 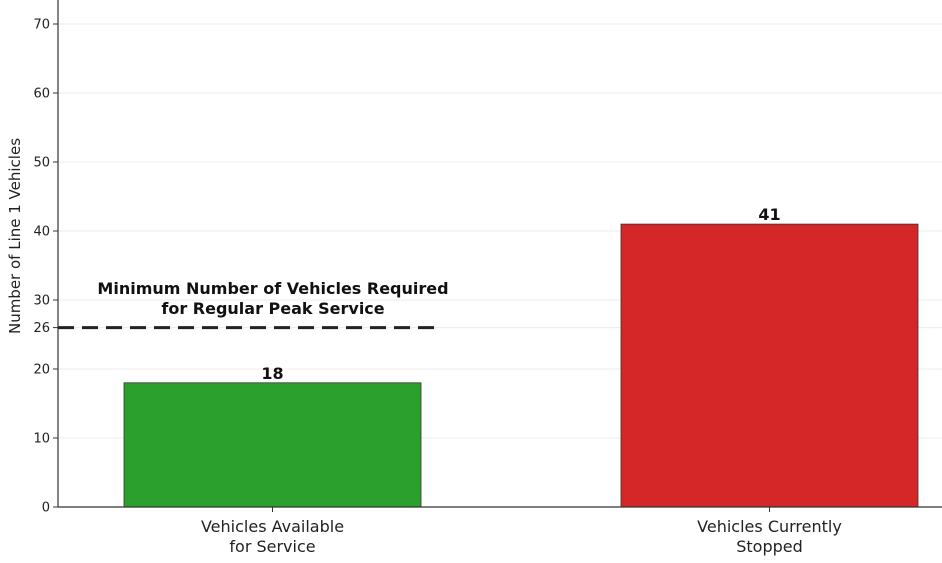 What do you see at coordinates (41, 94) in the screenshot?
I see `y-tick-label: 60` at bounding box center [41, 94].